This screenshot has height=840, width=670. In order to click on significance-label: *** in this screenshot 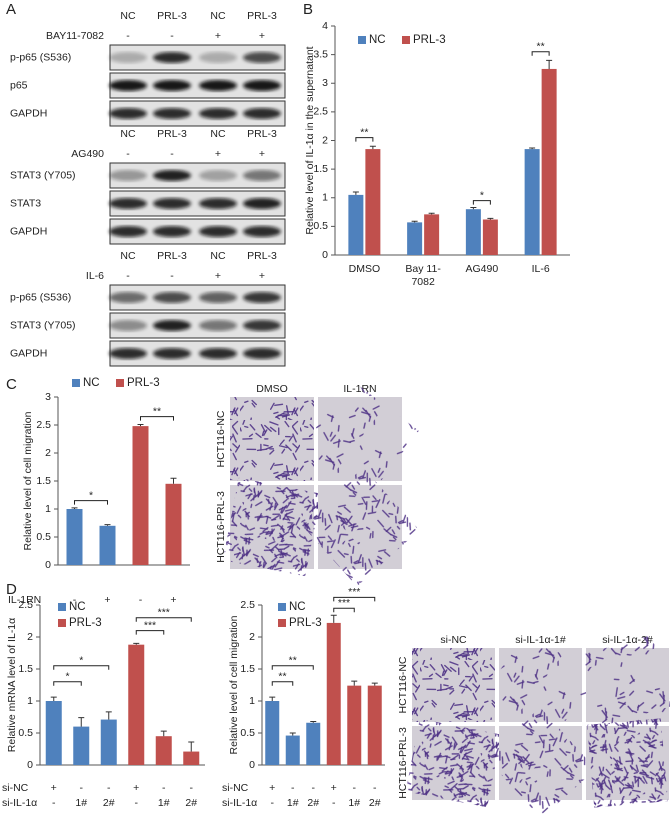, I will do `click(150, 625)`.